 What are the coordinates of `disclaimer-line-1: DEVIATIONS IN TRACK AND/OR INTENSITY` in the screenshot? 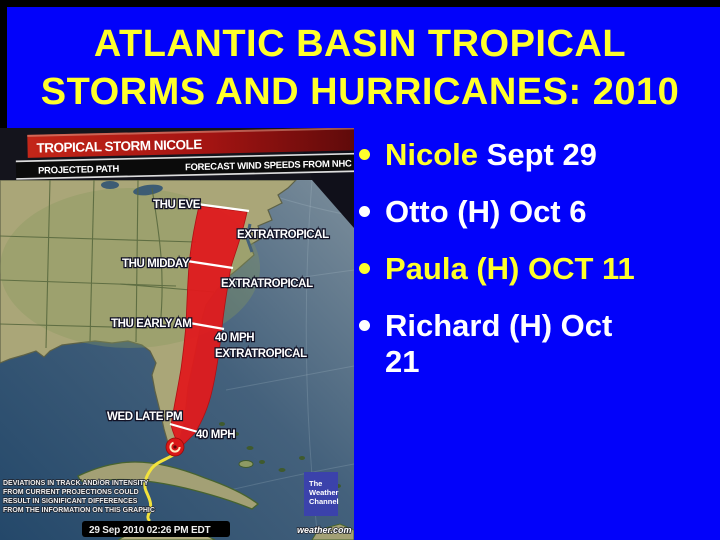 It's located at (76, 483).